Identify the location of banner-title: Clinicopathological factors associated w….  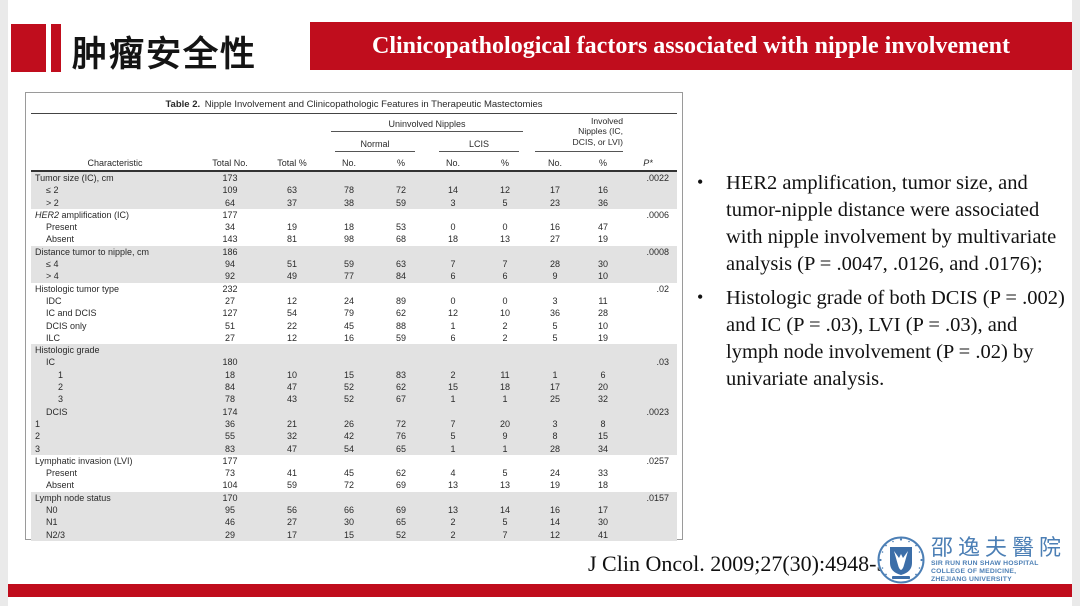
(691, 46).